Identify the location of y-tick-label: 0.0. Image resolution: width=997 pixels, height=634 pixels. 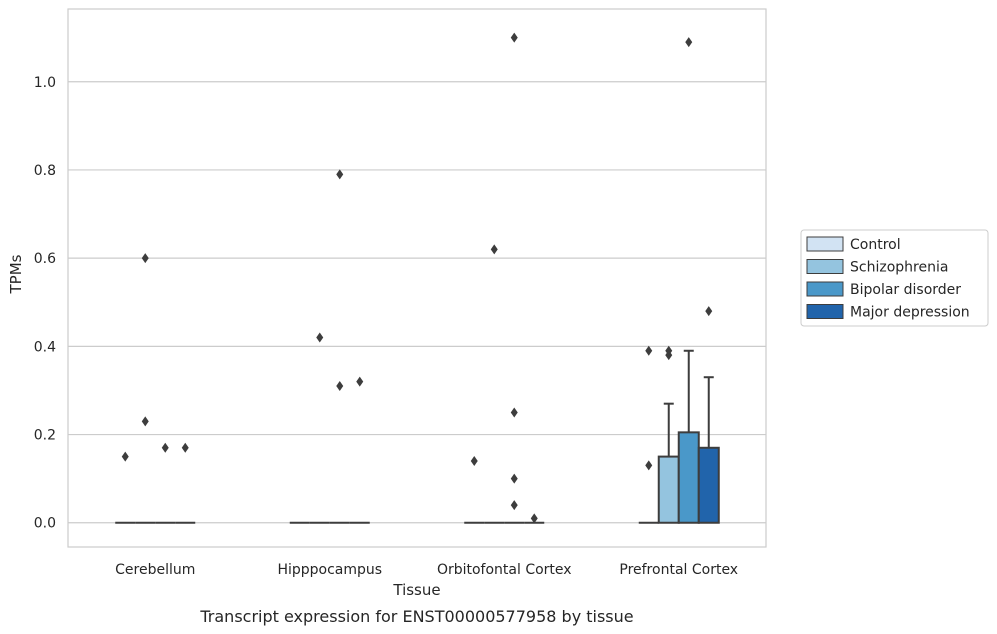
(45, 524).